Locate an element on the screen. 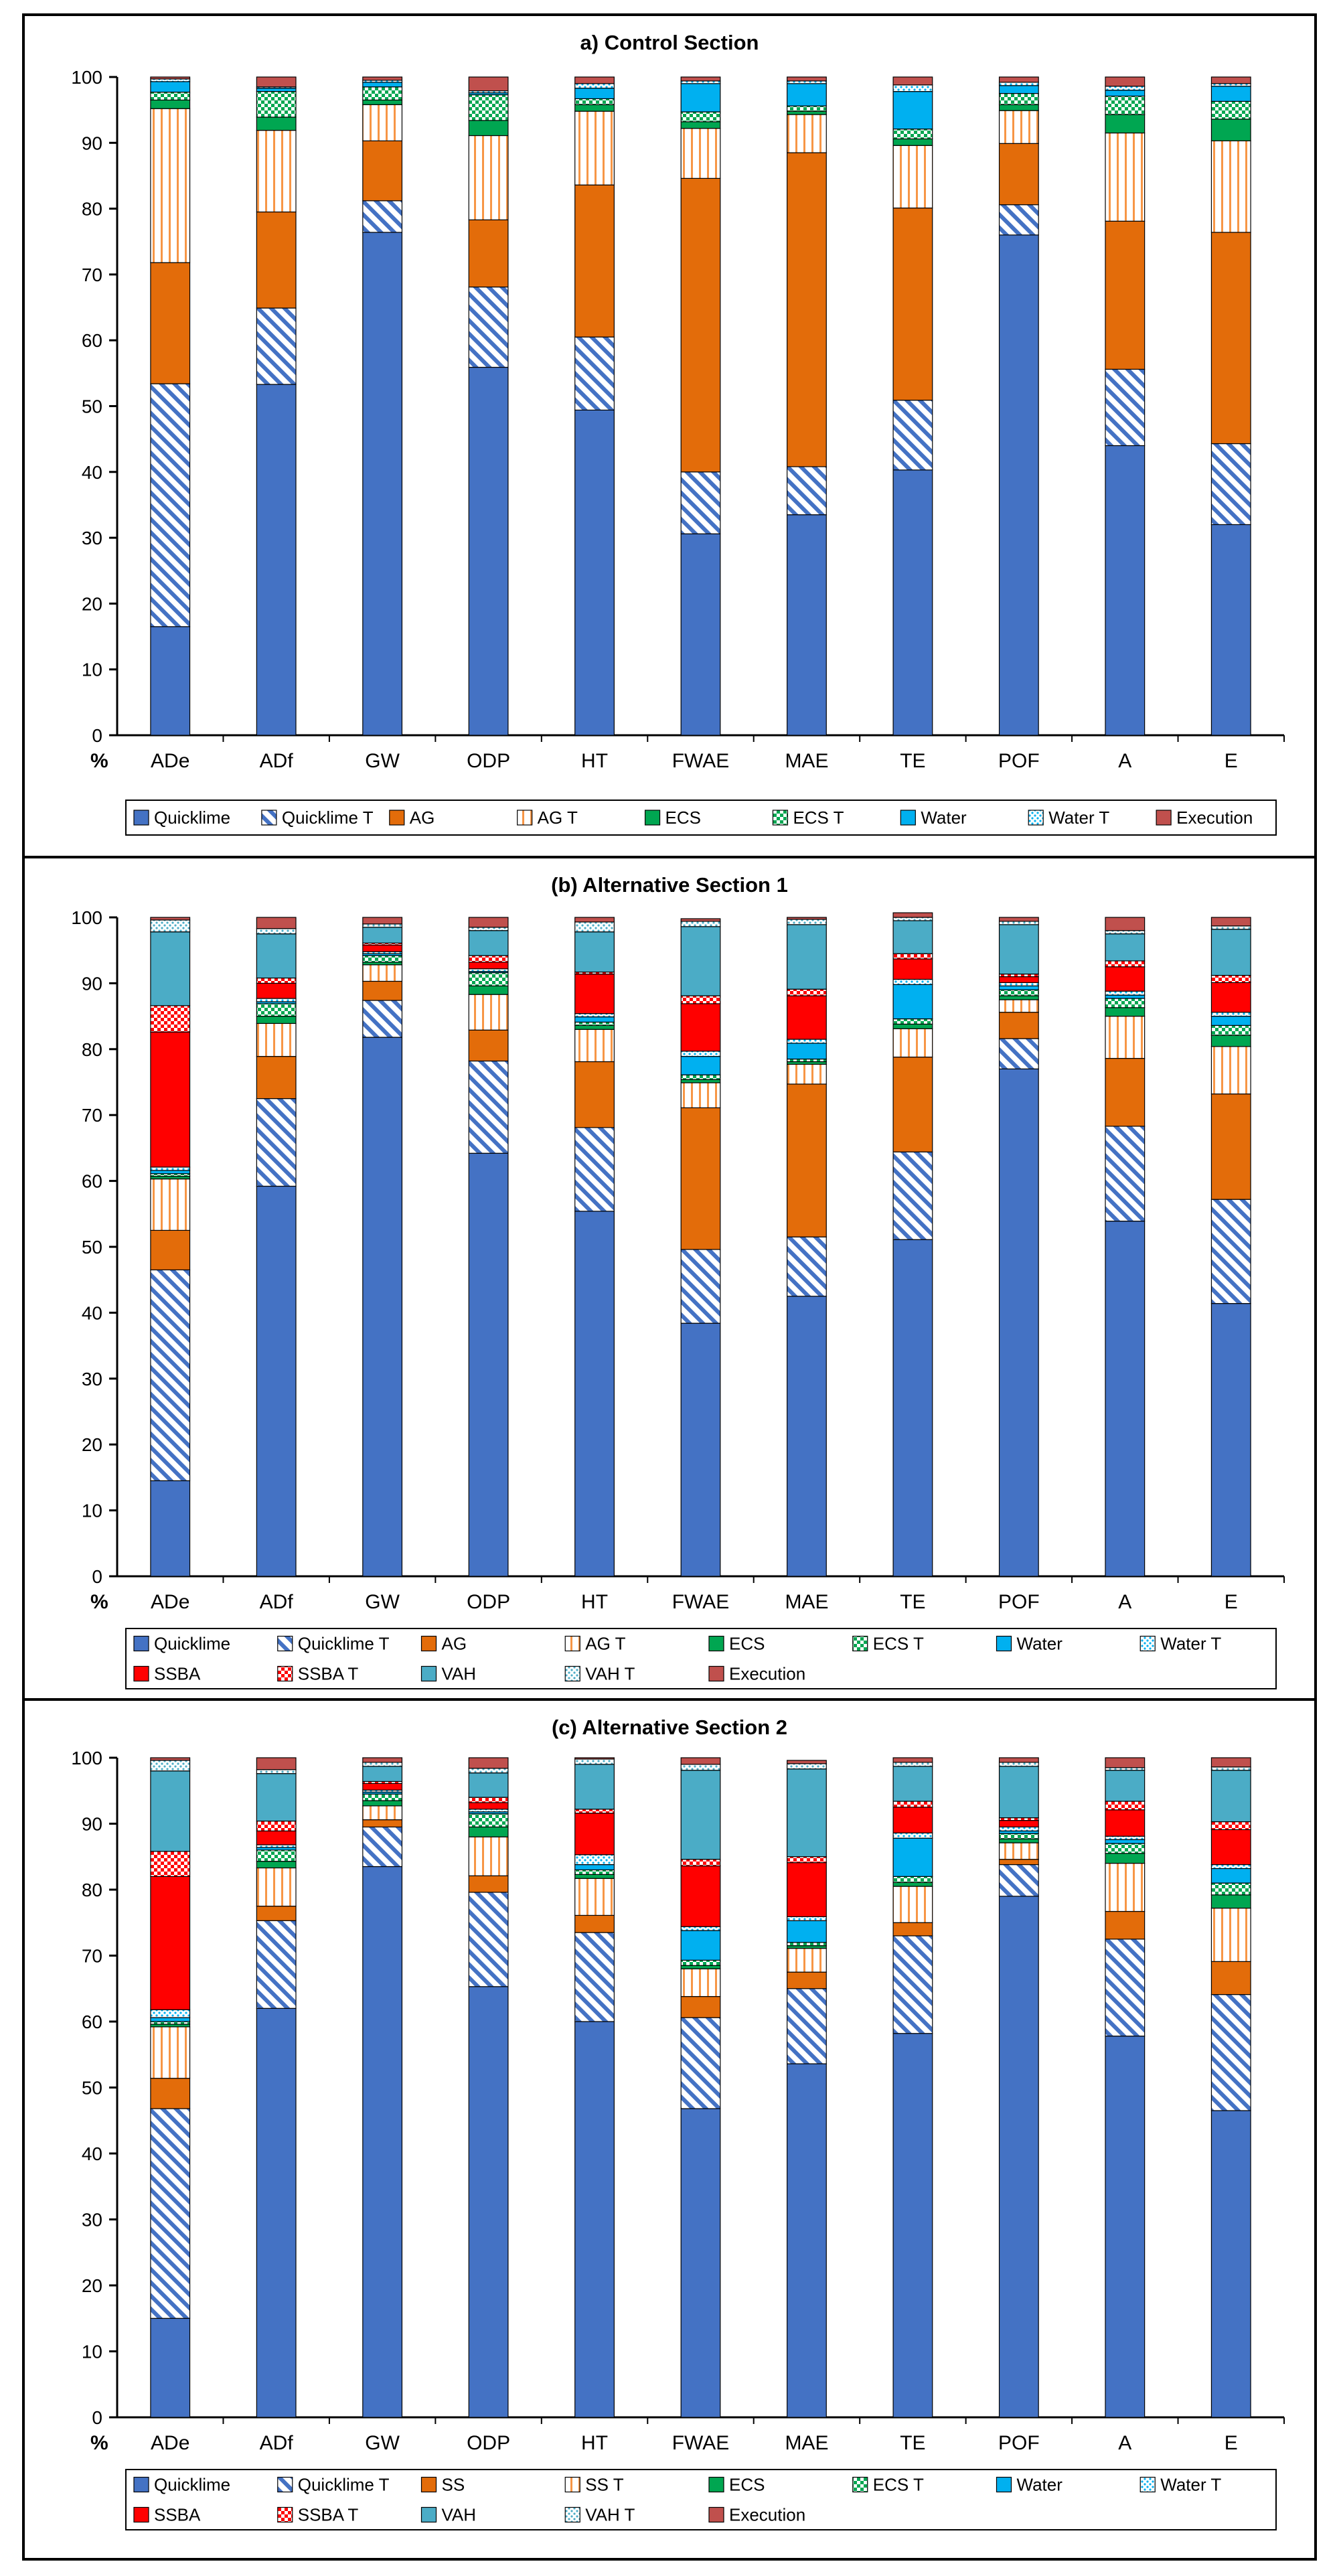 The height and width of the screenshot is (2576, 1339). bar-segment-ss-t is located at coordinates (1125, 1887).